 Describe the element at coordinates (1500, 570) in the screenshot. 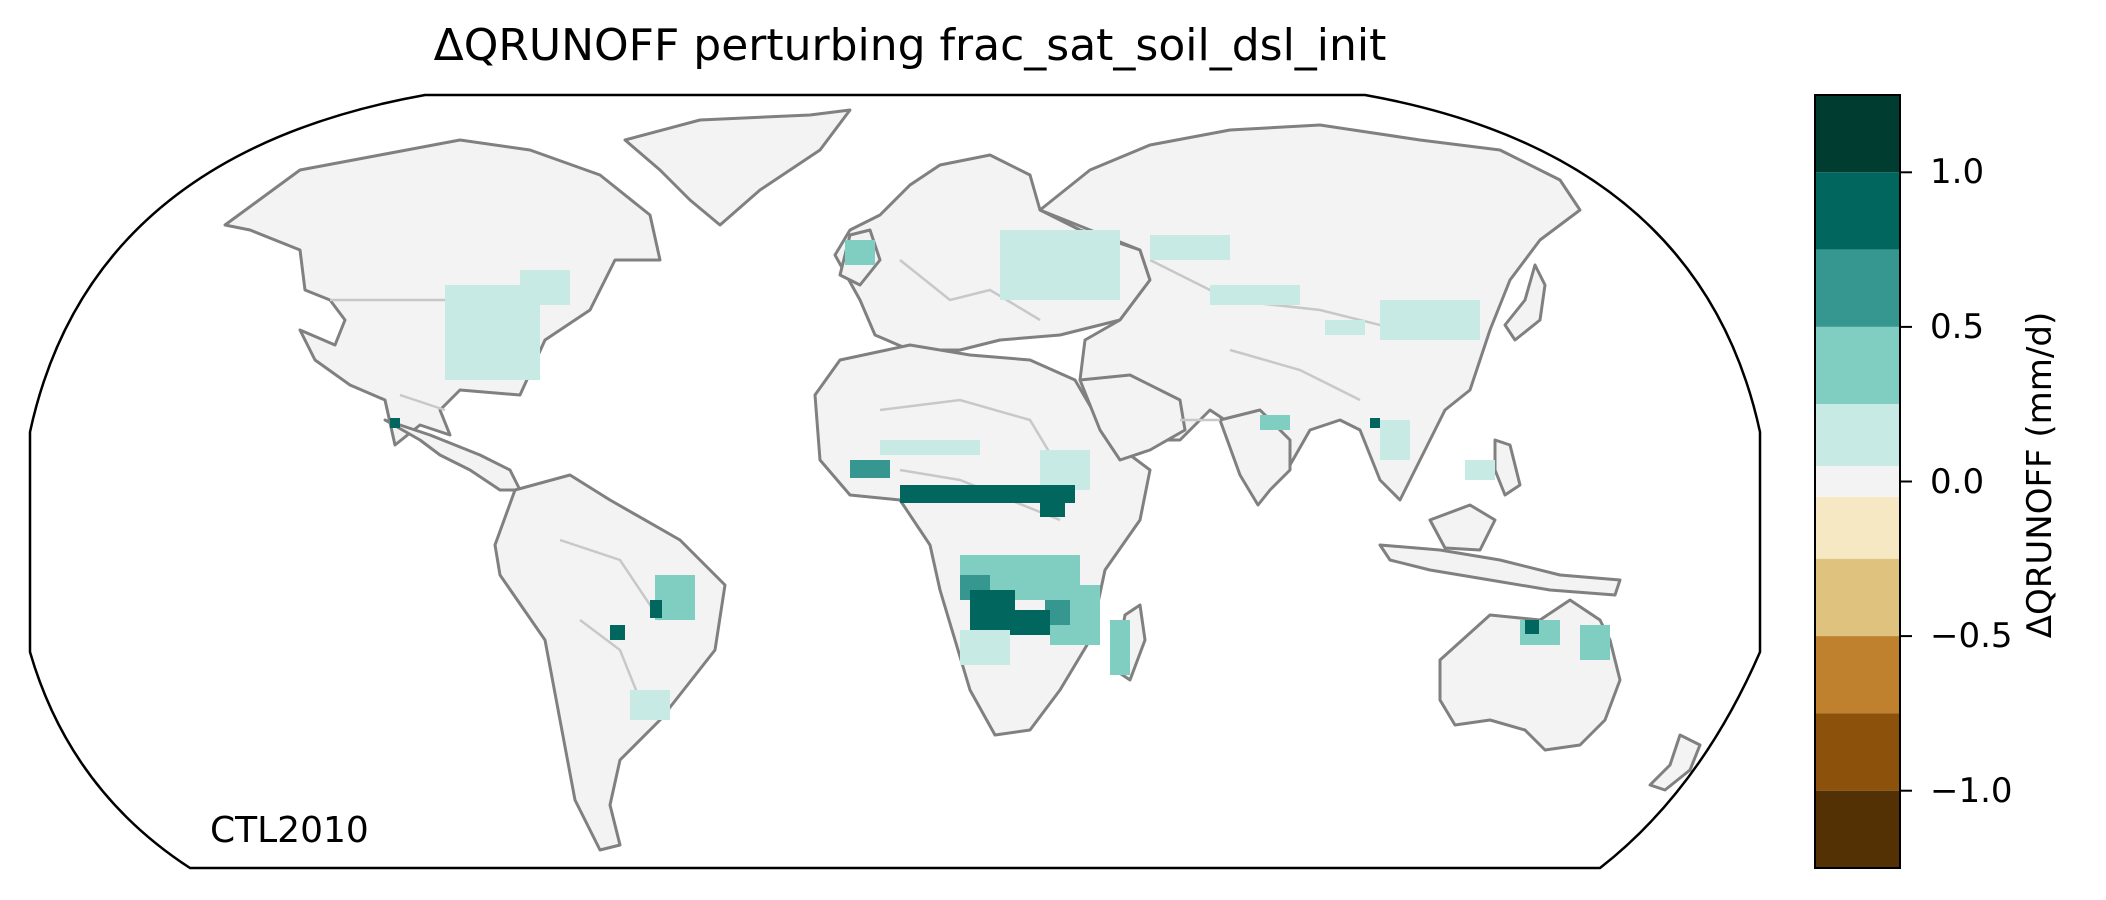

I see `indonesia` at that location.